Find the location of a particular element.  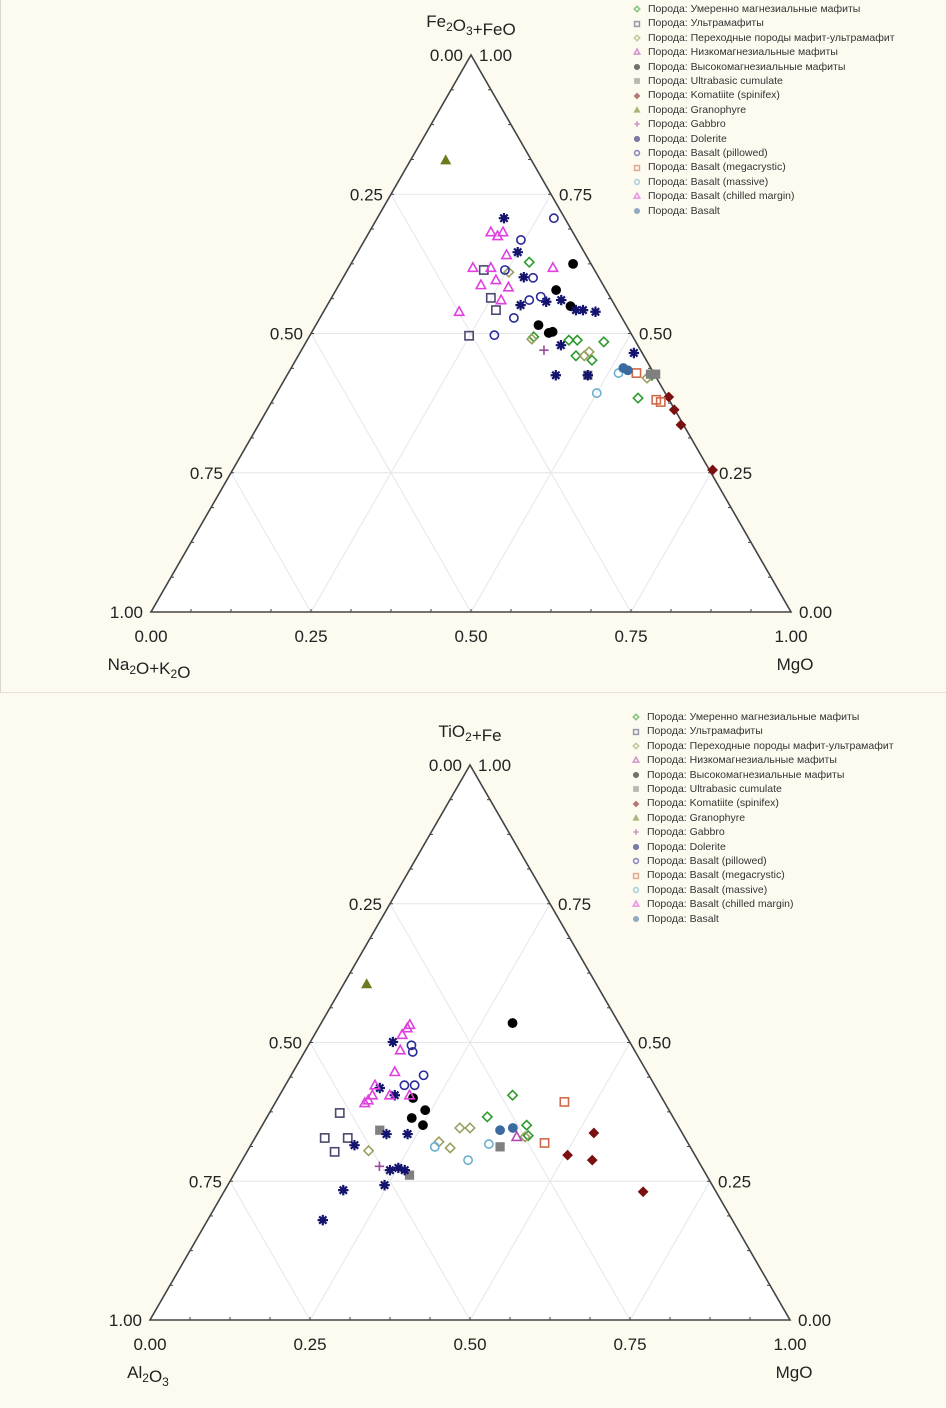

left-axis-title: Al2O3 is located at coordinates (148, 1376).